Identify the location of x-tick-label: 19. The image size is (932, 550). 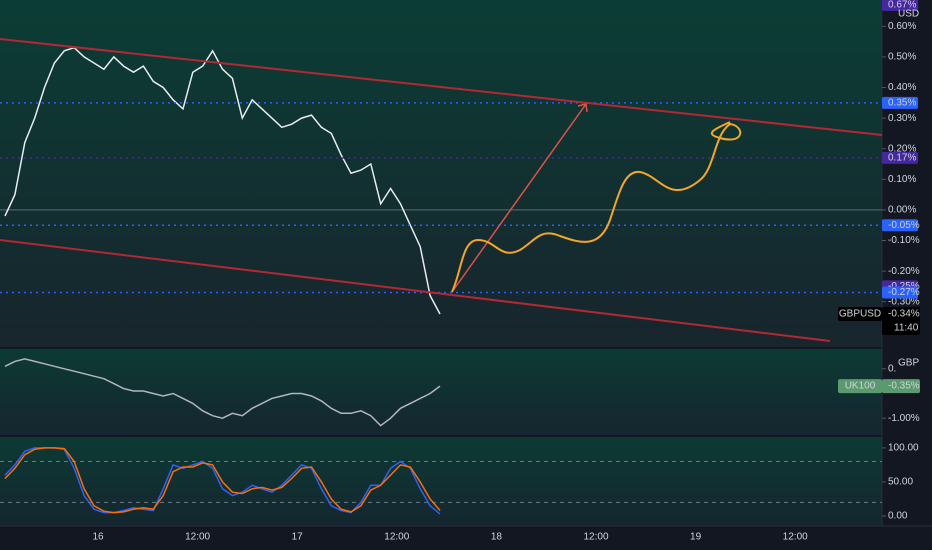
(696, 537).